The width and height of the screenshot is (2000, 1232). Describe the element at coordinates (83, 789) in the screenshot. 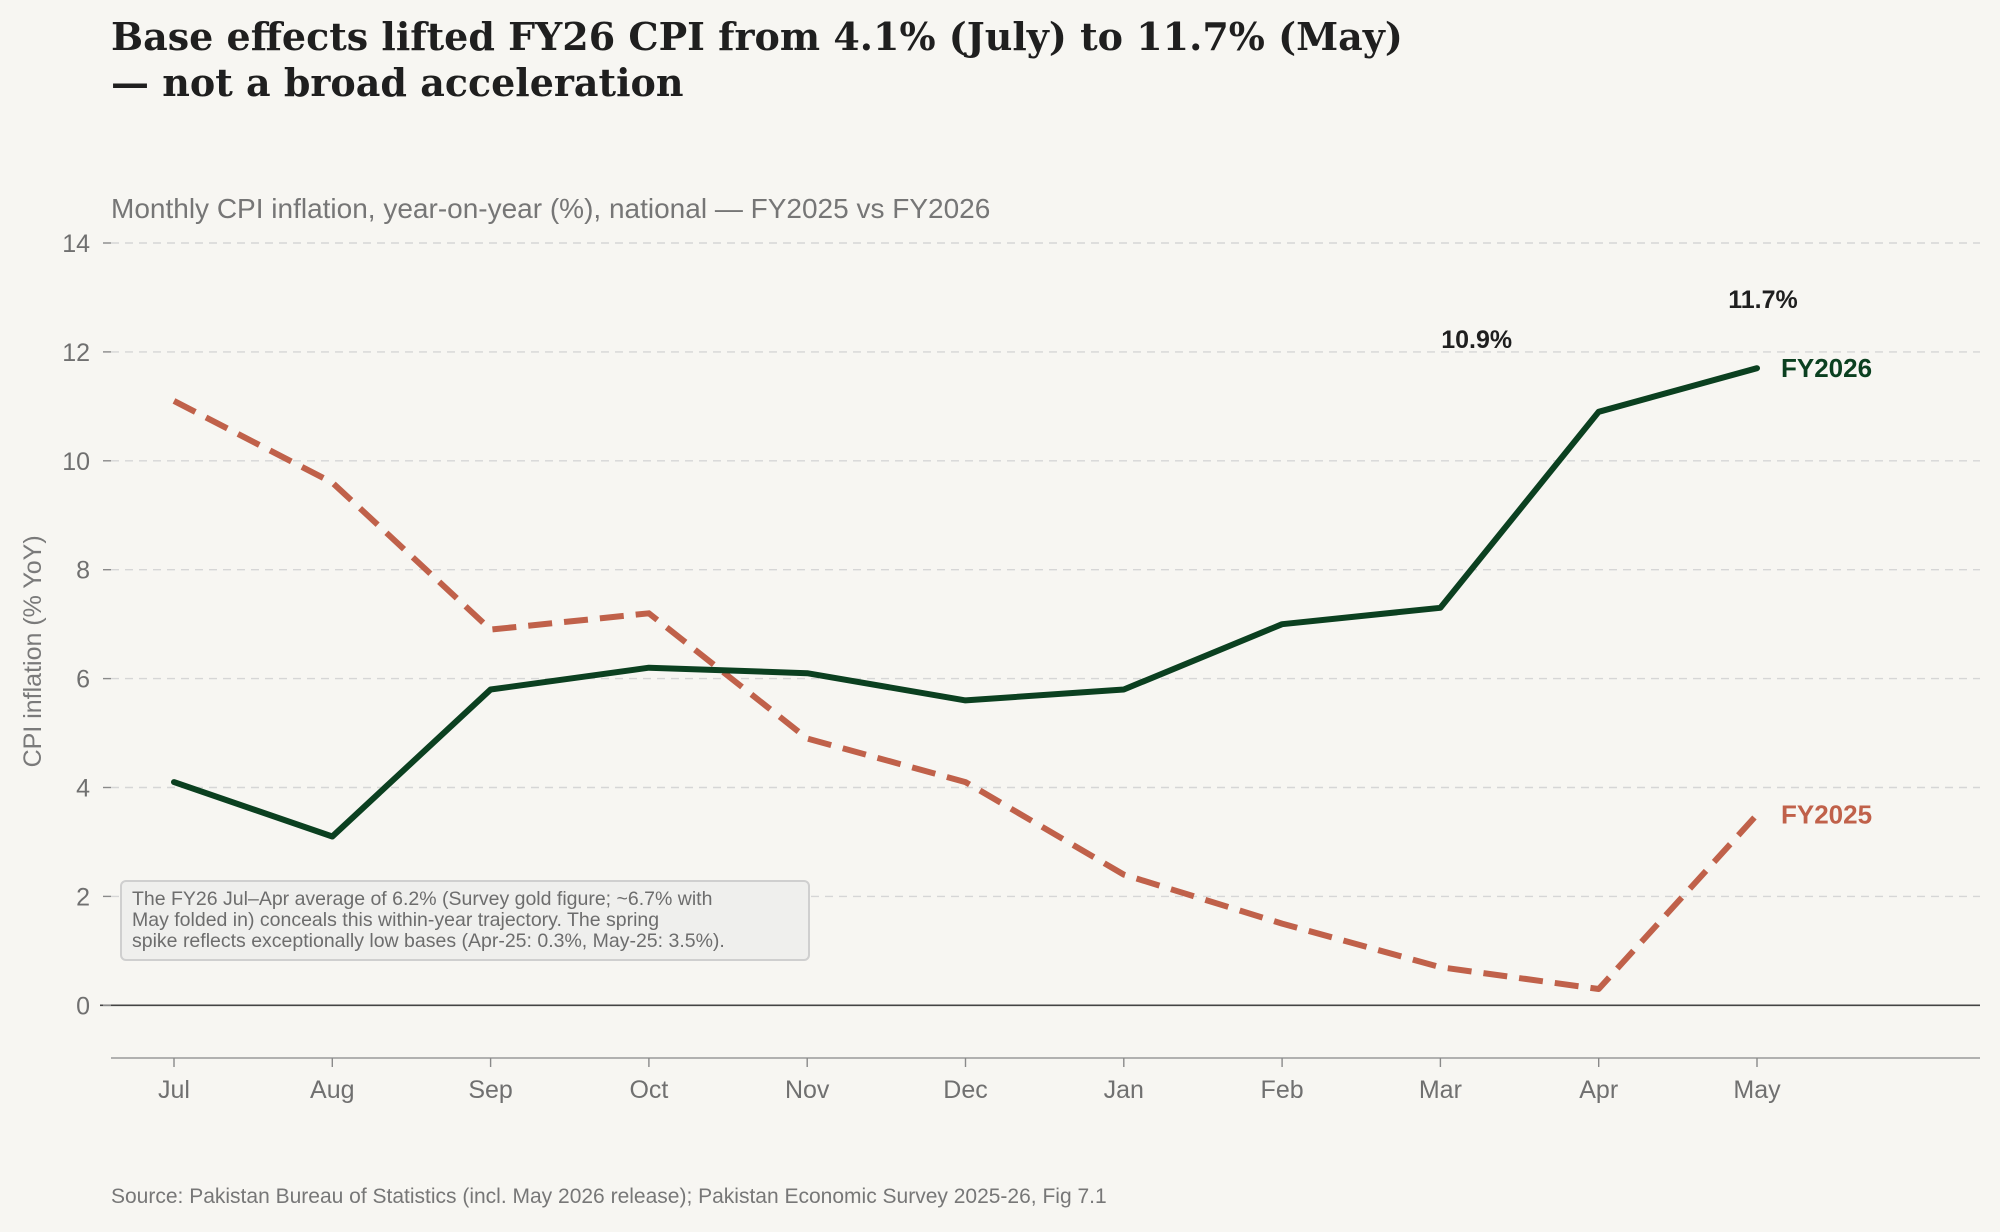

I see `y-tick-label-4: 4` at that location.